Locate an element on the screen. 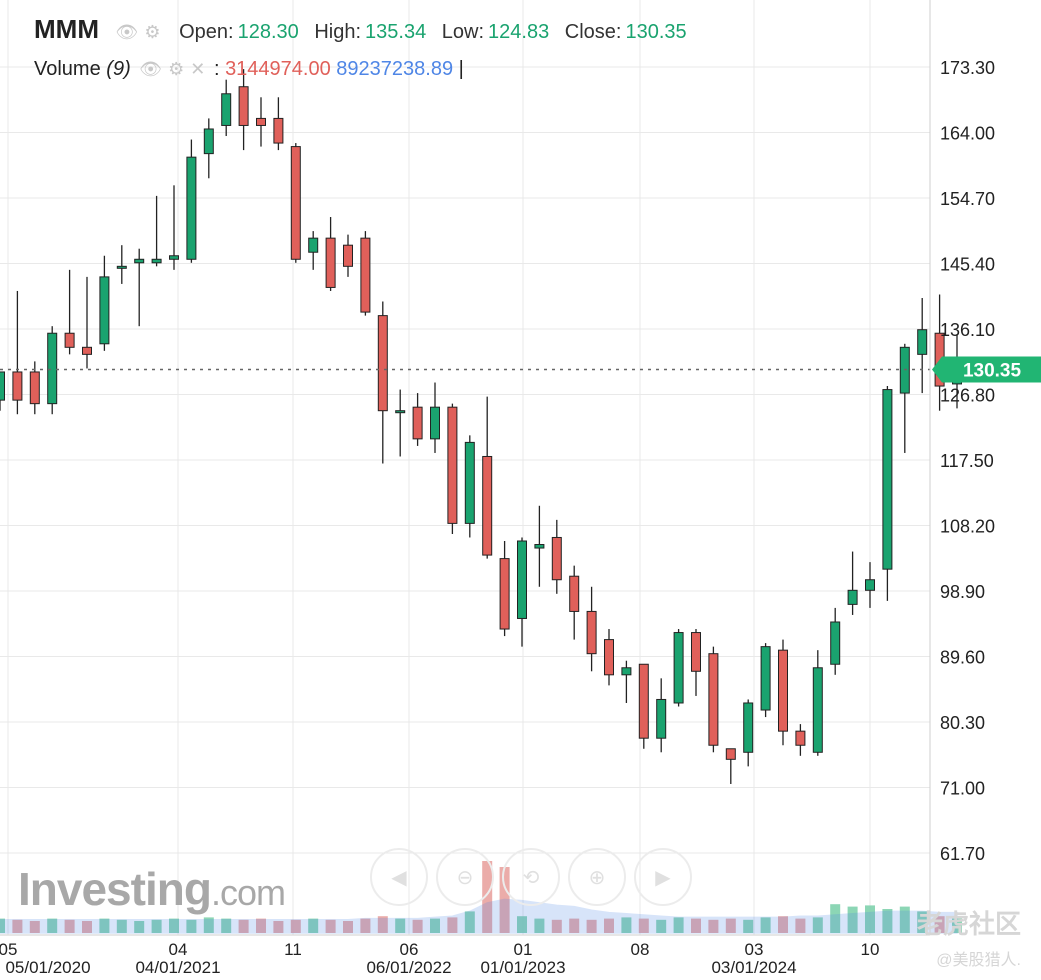  last-price-tag is located at coordinates (986, 369).